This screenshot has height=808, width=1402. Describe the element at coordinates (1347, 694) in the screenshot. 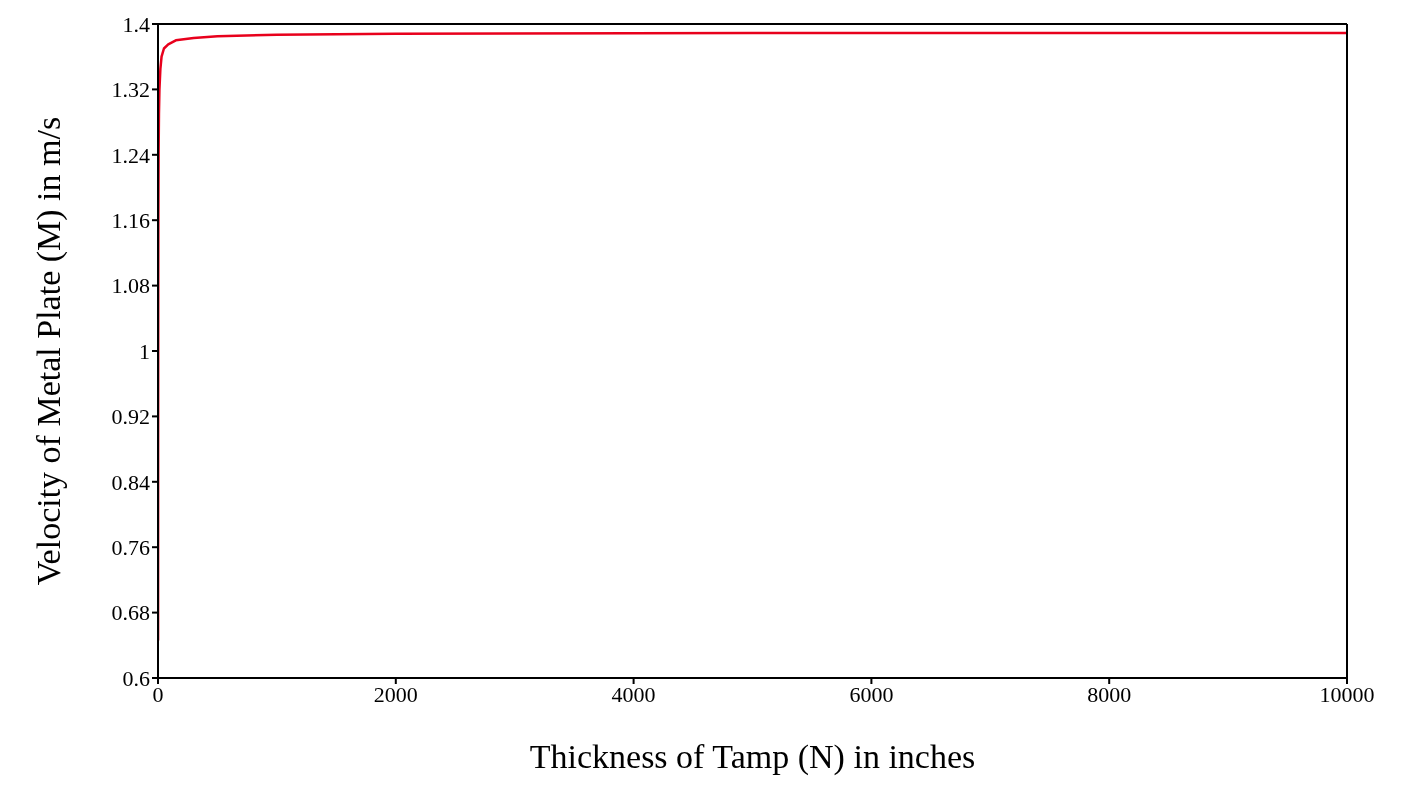

I see `x-tick-label: 10000` at that location.